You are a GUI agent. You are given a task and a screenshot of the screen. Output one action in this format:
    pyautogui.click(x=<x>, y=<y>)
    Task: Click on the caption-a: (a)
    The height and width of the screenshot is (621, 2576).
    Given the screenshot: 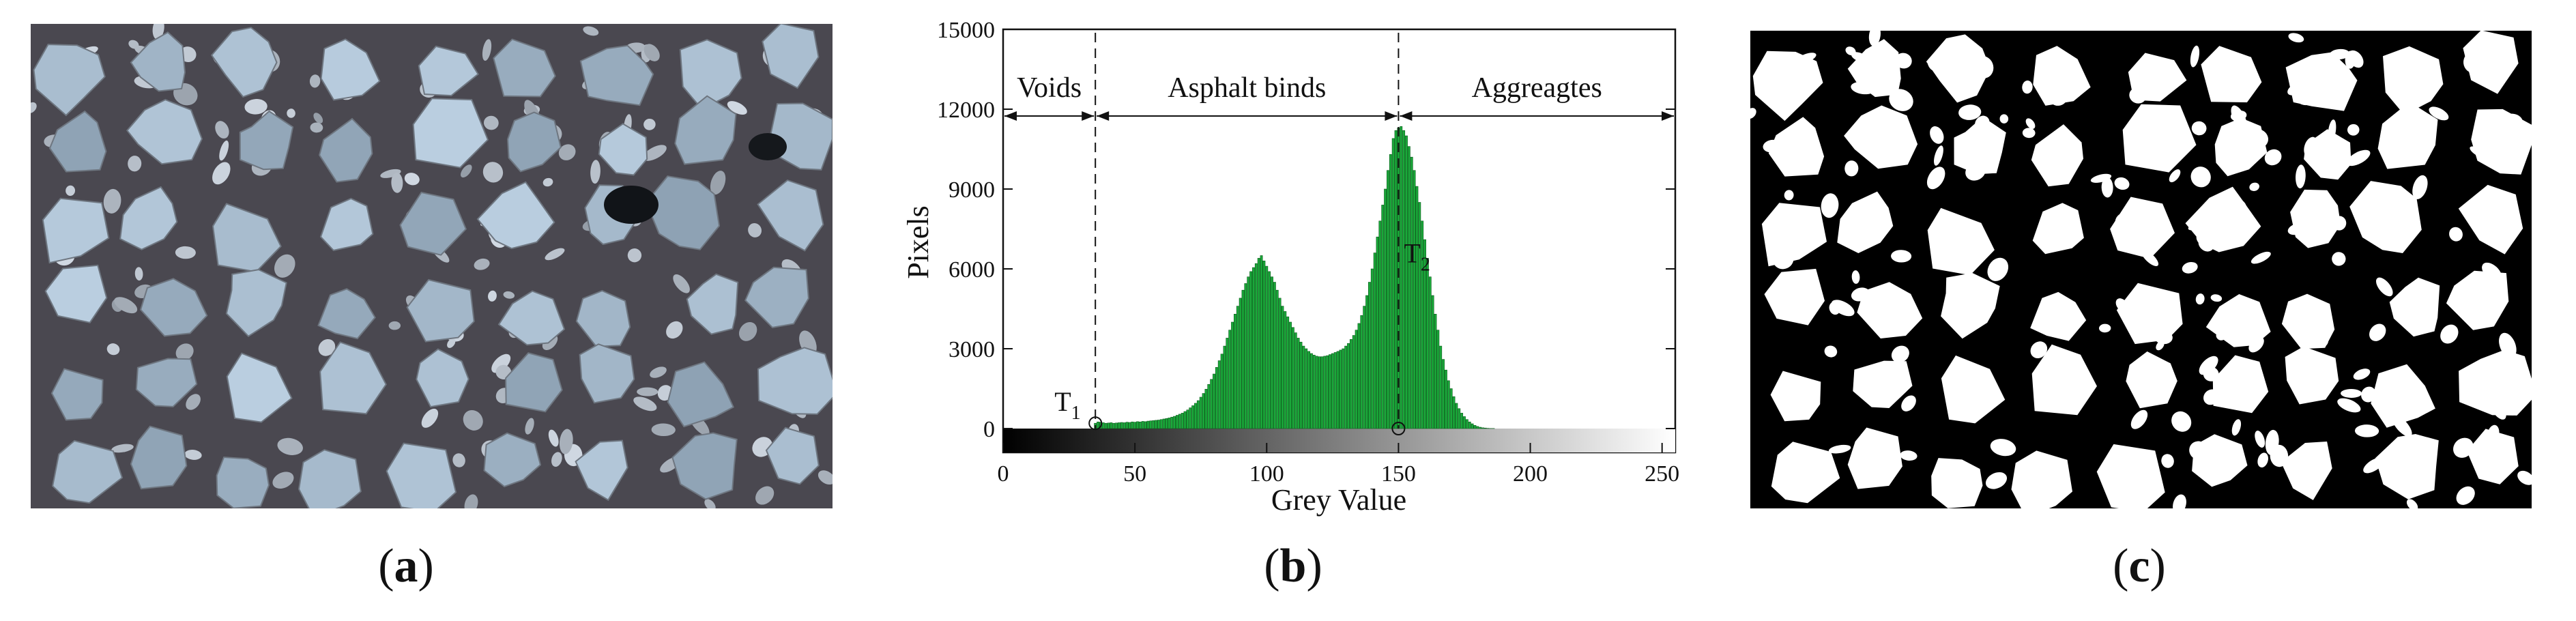 What is the action you would take?
    pyautogui.click(x=406, y=567)
    